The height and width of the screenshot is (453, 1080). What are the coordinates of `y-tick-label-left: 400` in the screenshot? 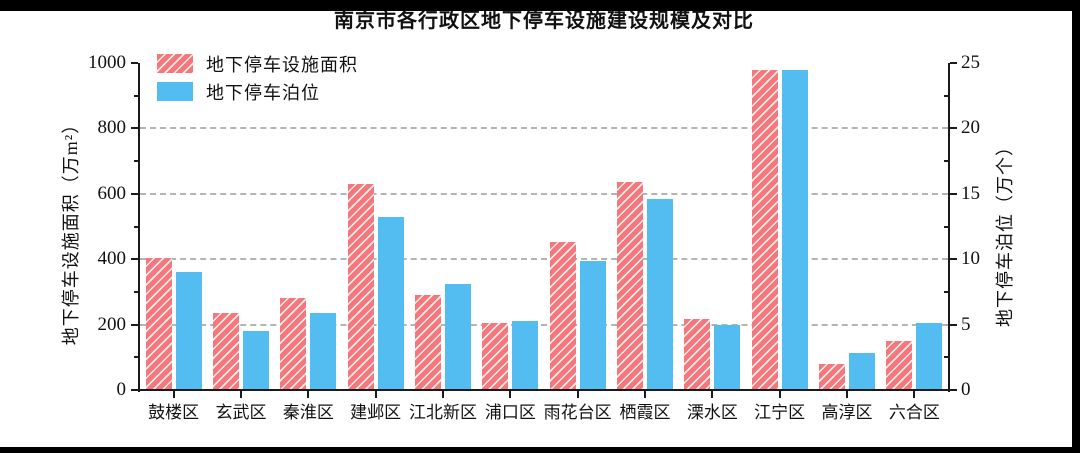 It's located at (112, 259).